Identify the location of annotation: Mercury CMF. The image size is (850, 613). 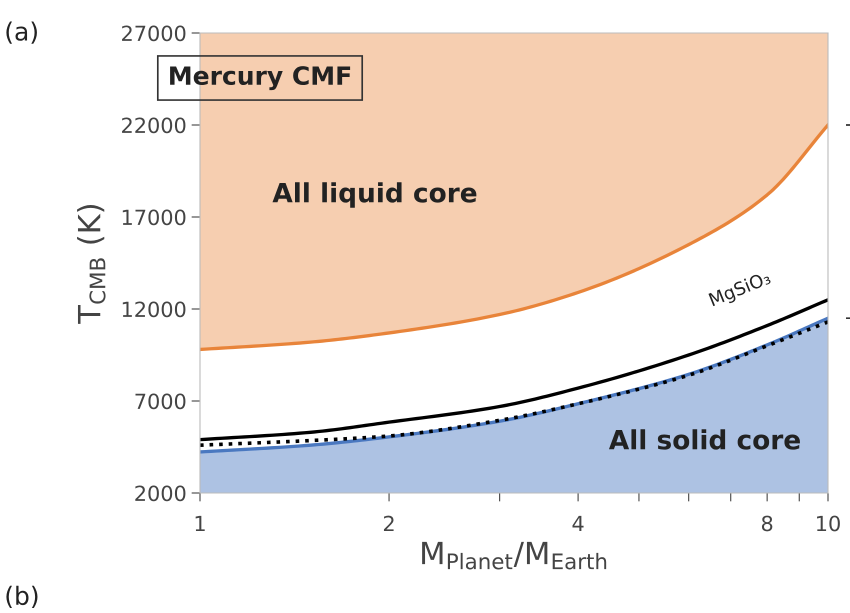
(260, 78).